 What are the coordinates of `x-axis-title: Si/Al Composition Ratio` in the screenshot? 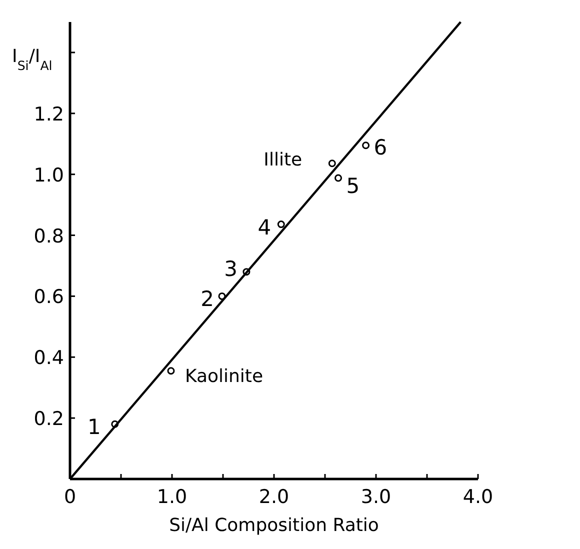 It's located at (274, 525).